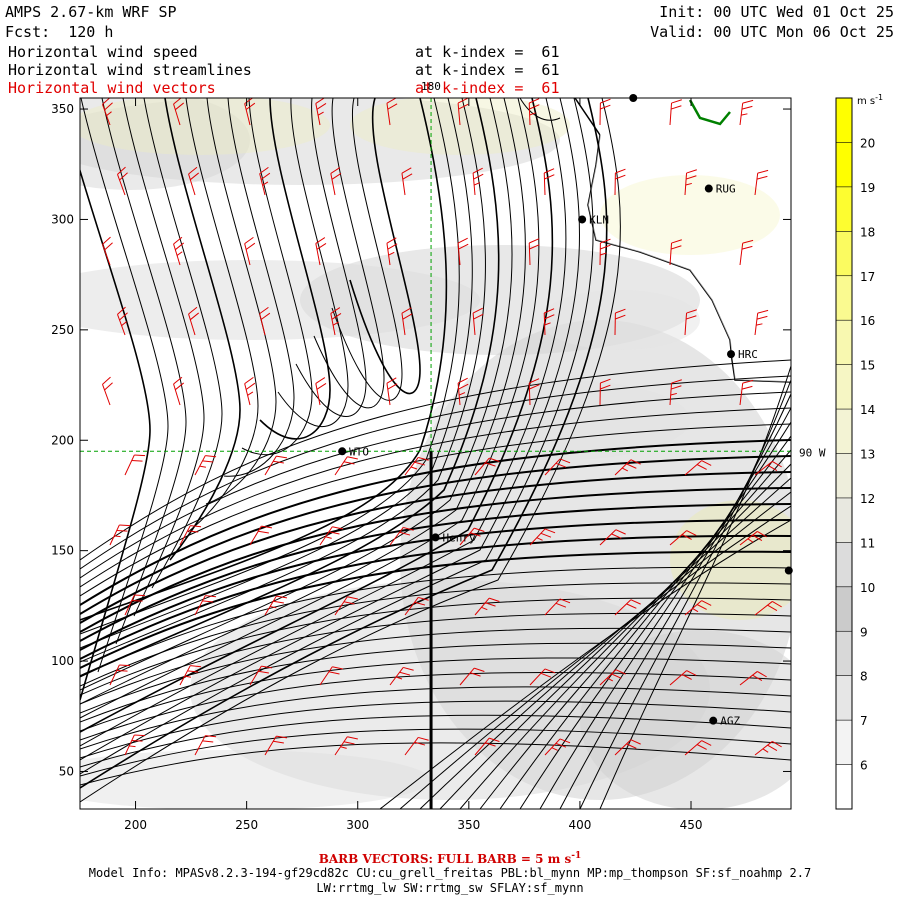 Image resolution: width=900 pixels, height=900 pixels. What do you see at coordinates (864, 721) in the screenshot?
I see `colorbar-tick-label: 7` at bounding box center [864, 721].